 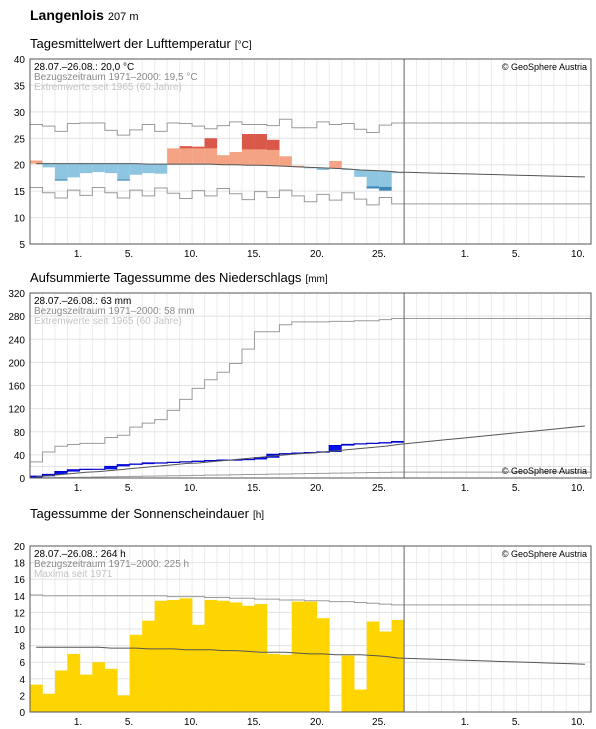 I want to click on info-line: Bezugszeitraum 1971–2000: 58 mm, so click(x=114, y=311).